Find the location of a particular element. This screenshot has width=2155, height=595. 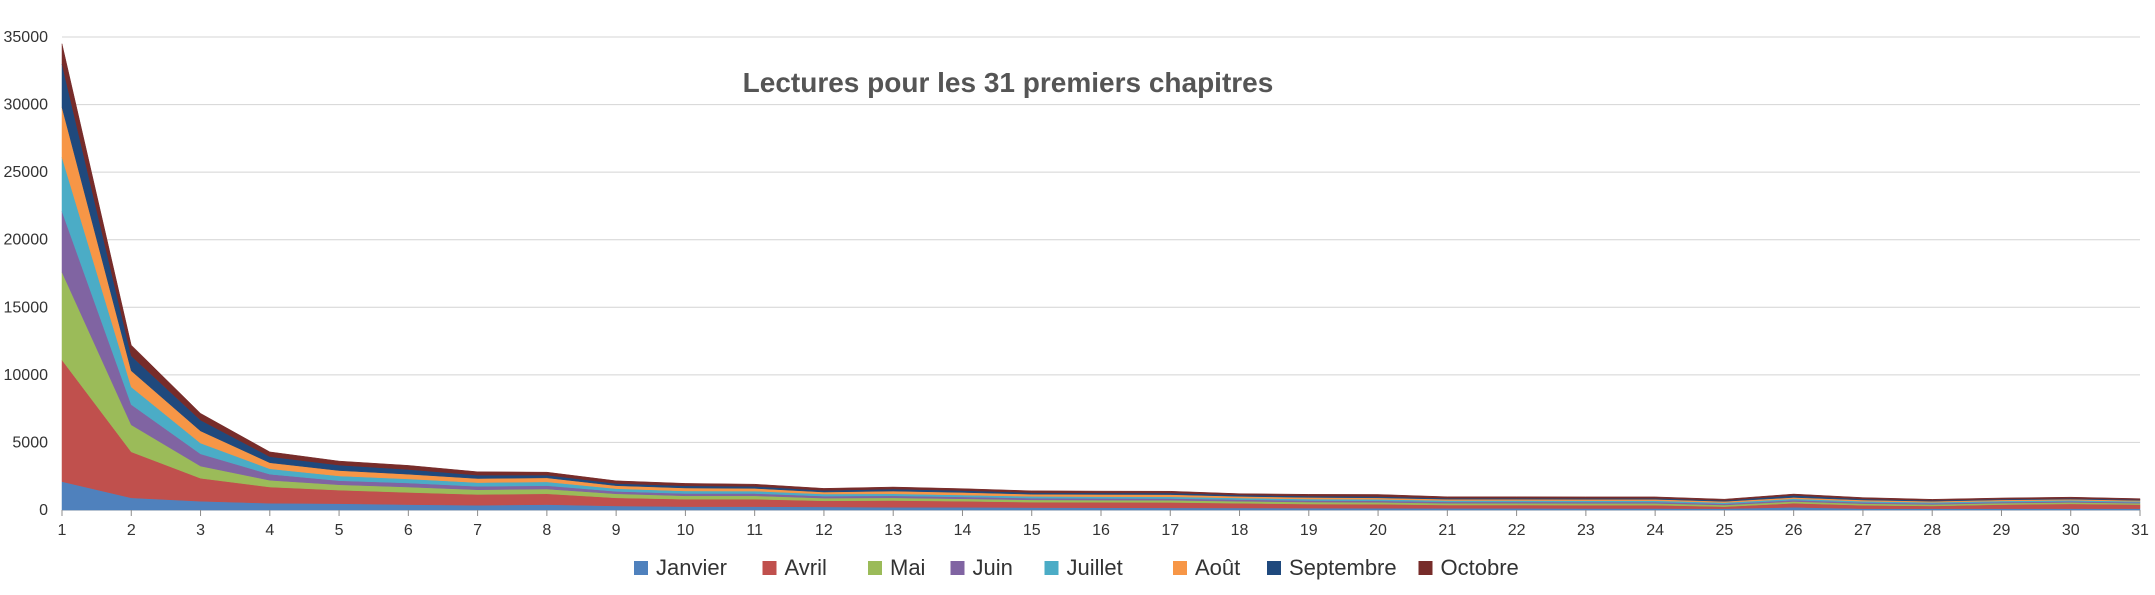

x-tick-label: 11 is located at coordinates (754, 530).